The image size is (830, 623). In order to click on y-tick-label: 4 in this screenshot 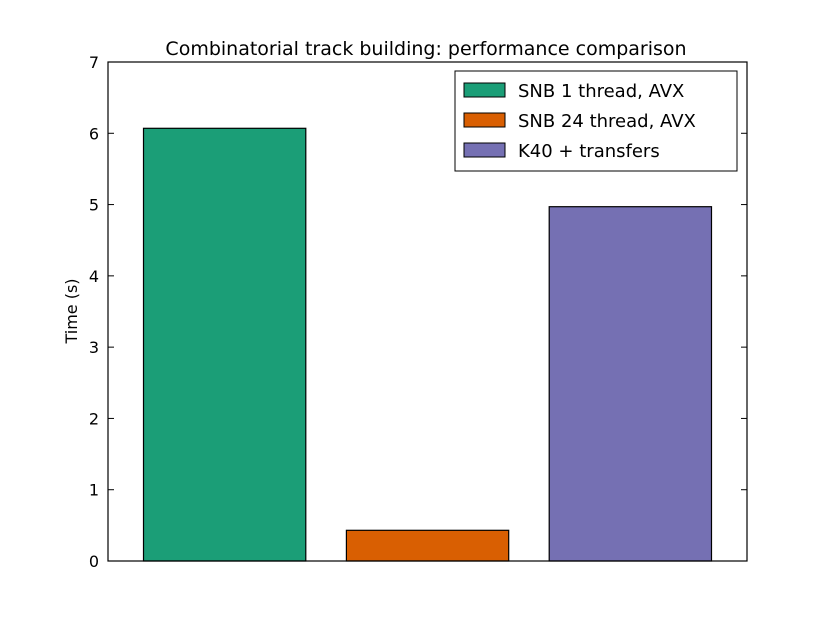, I will do `click(94, 276)`.